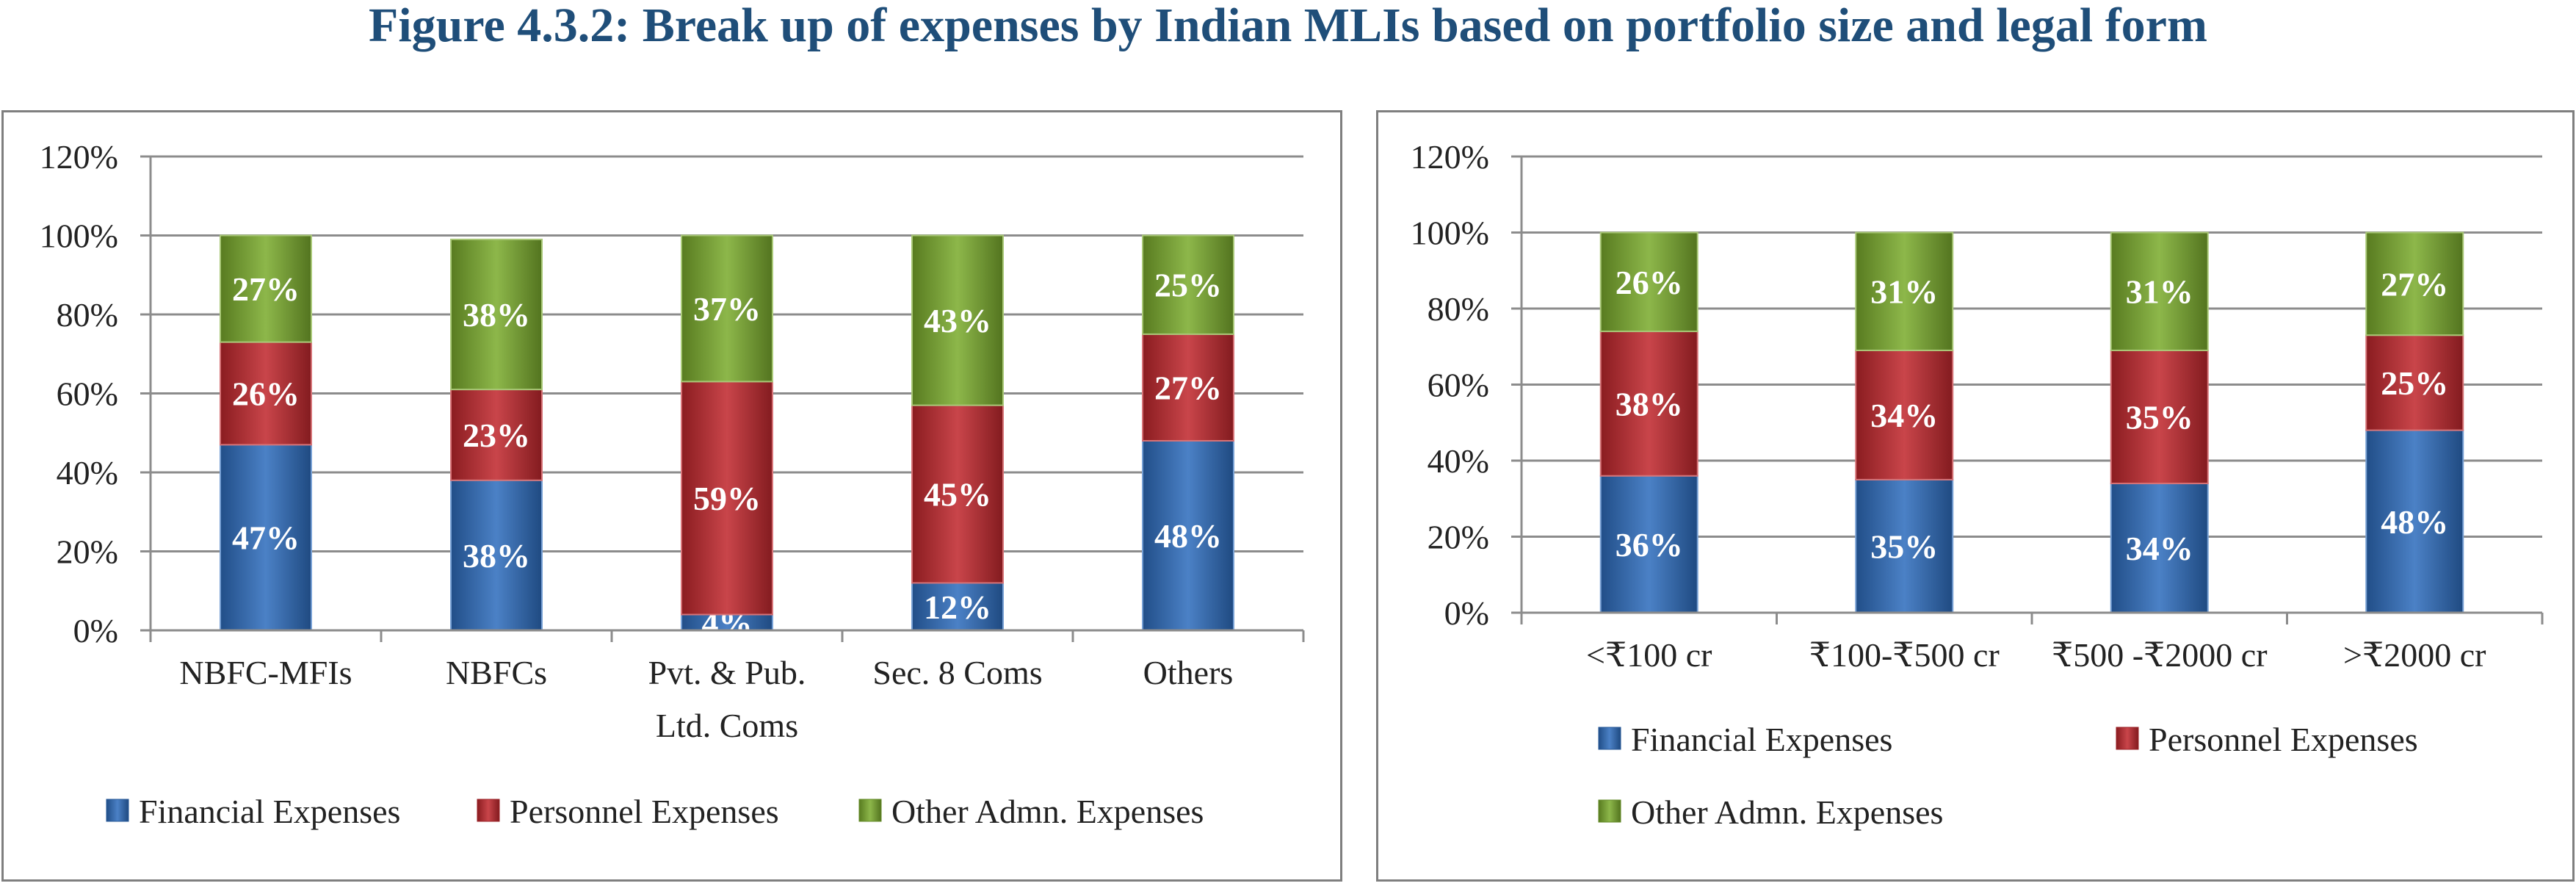 The height and width of the screenshot is (886, 2576). Describe the element at coordinates (727, 725) in the screenshot. I see `x-category-label: Ltd. Coms` at that location.